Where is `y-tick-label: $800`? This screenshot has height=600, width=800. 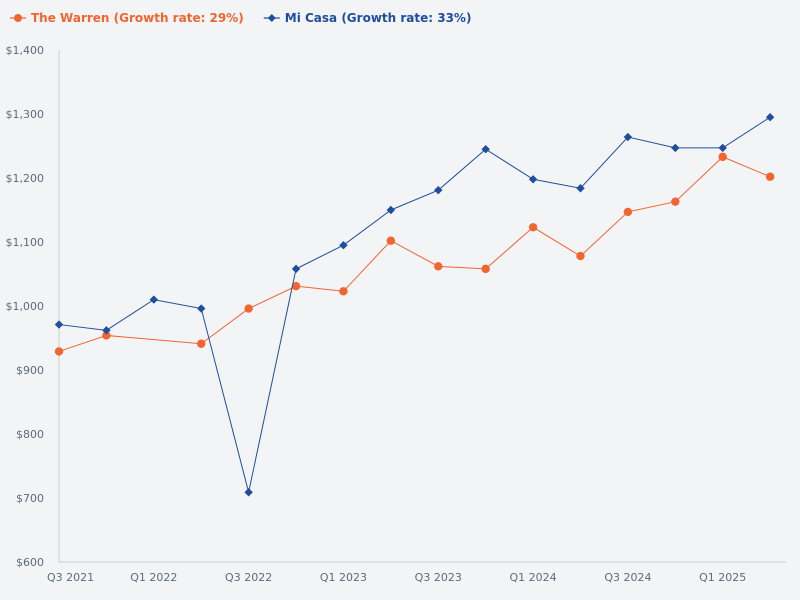
y-tick-label: $800 is located at coordinates (30, 434).